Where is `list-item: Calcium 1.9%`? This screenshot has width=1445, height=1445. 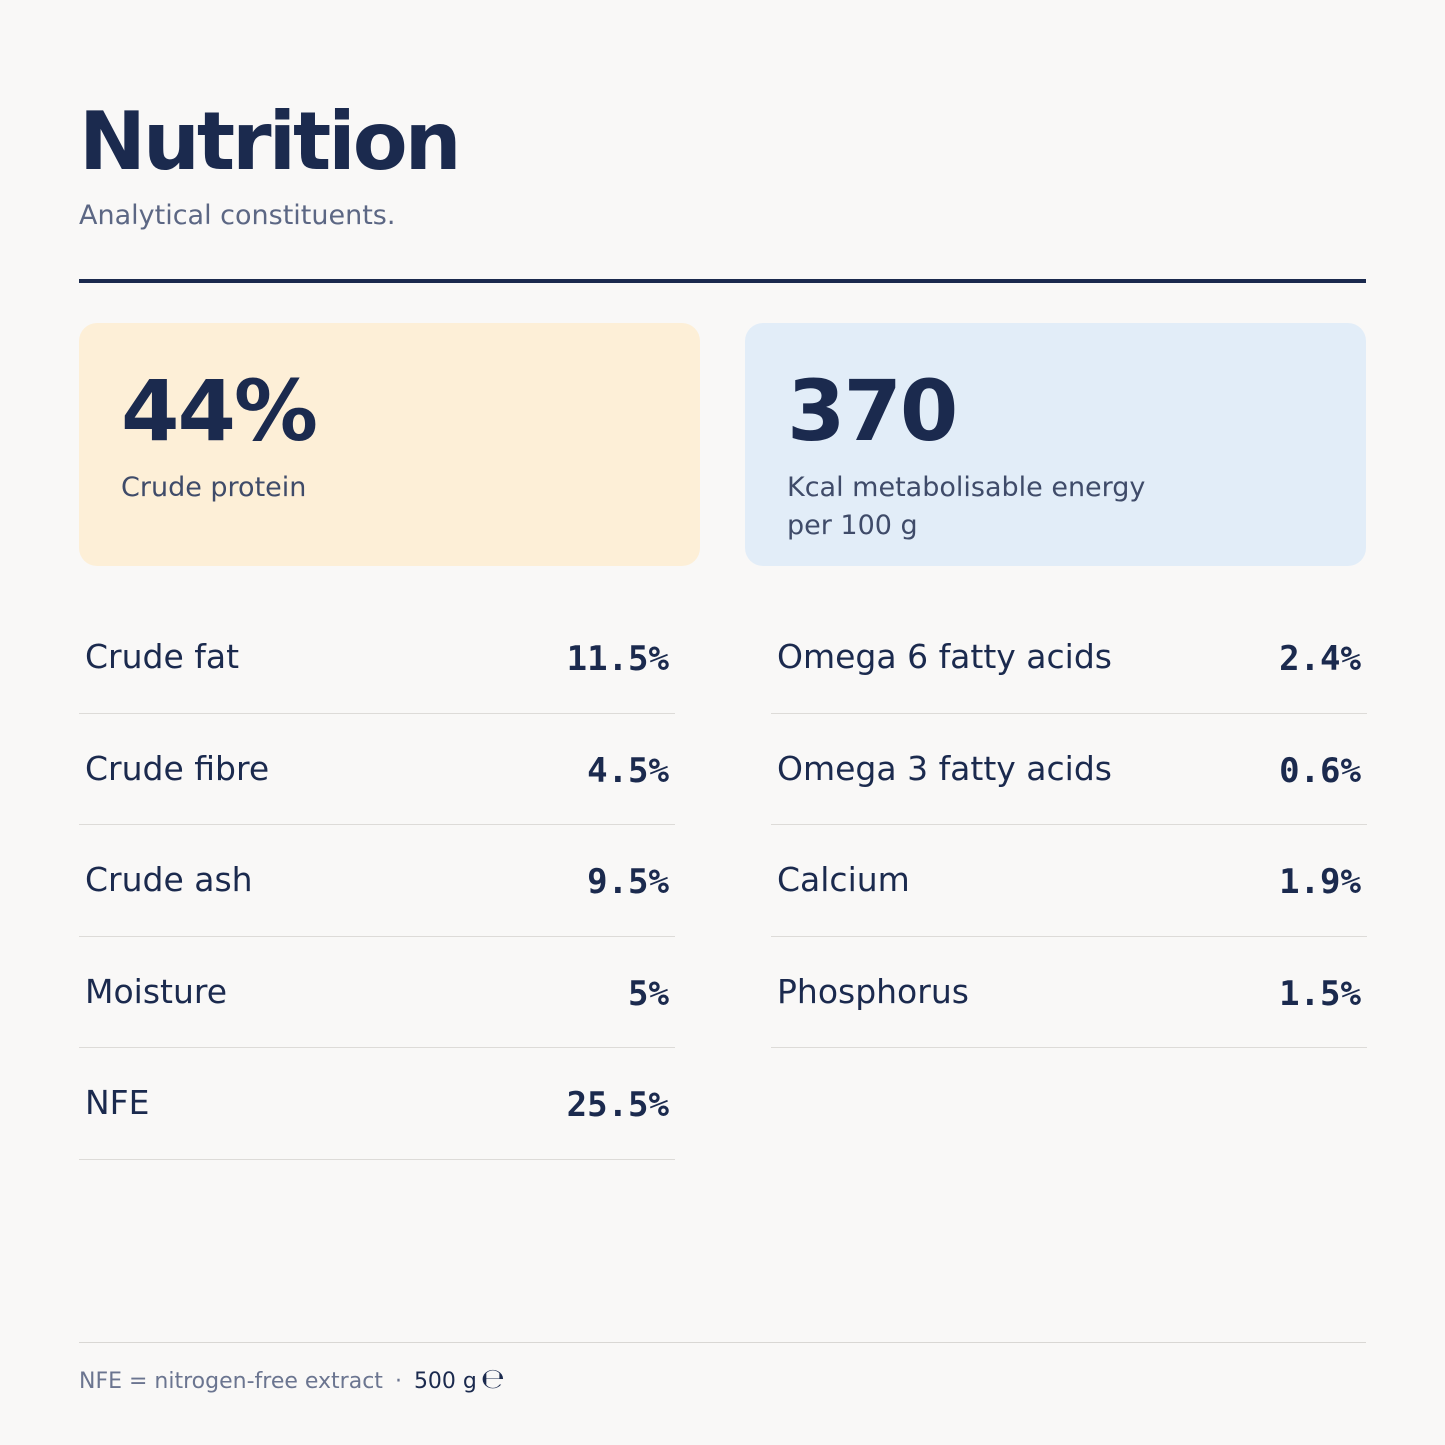
list-item: Calcium 1.9% is located at coordinates (1069, 881).